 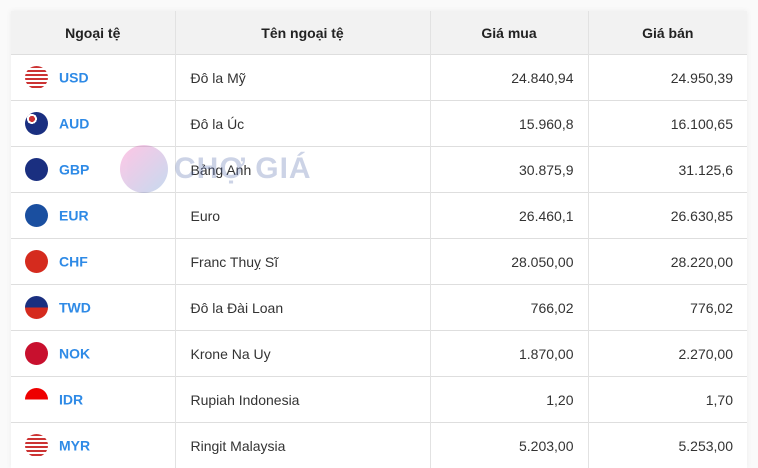 What do you see at coordinates (93, 354) in the screenshot?
I see `currency-cell: NOK` at bounding box center [93, 354].